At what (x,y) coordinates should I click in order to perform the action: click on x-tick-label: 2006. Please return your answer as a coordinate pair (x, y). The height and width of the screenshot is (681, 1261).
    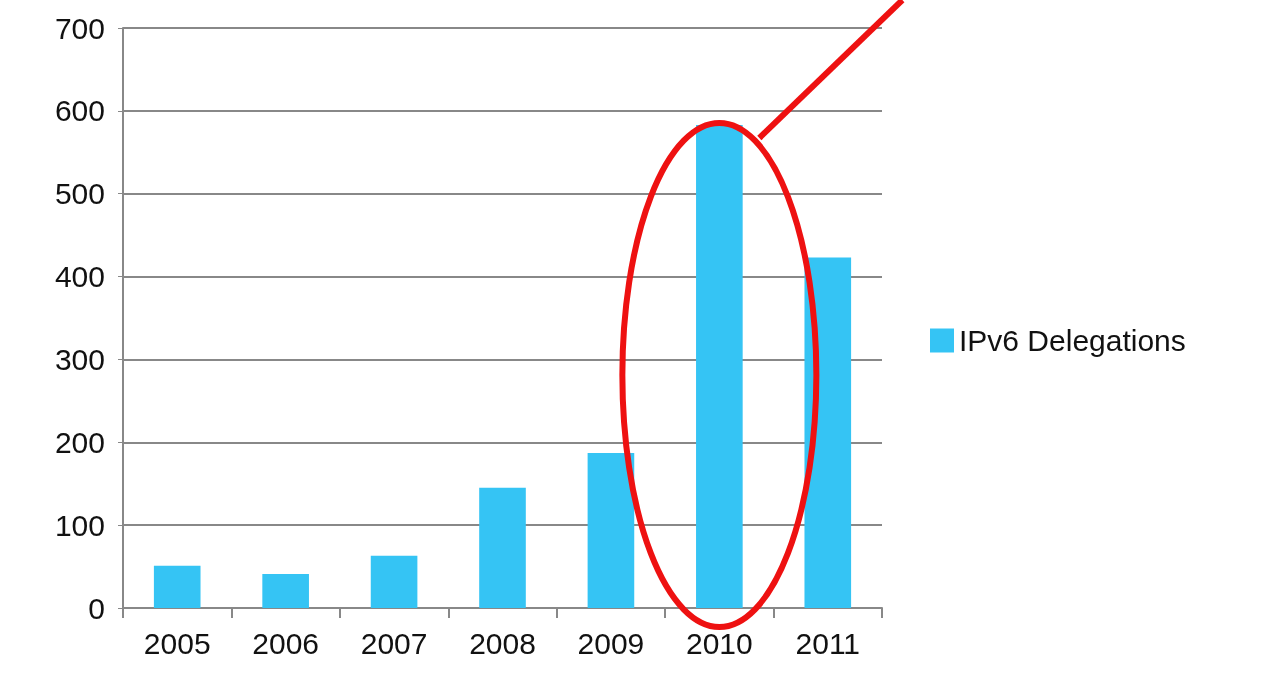
    Looking at the image, I should click on (286, 643).